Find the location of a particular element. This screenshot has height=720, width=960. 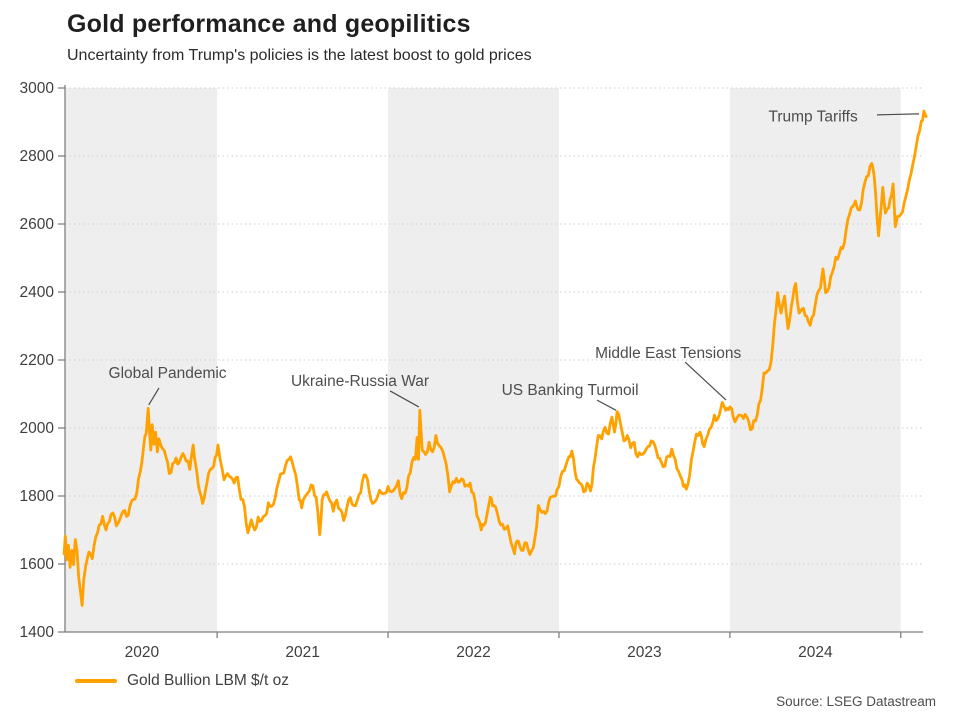

source-credit: Source: LSEG Datastream is located at coordinates (856, 701).